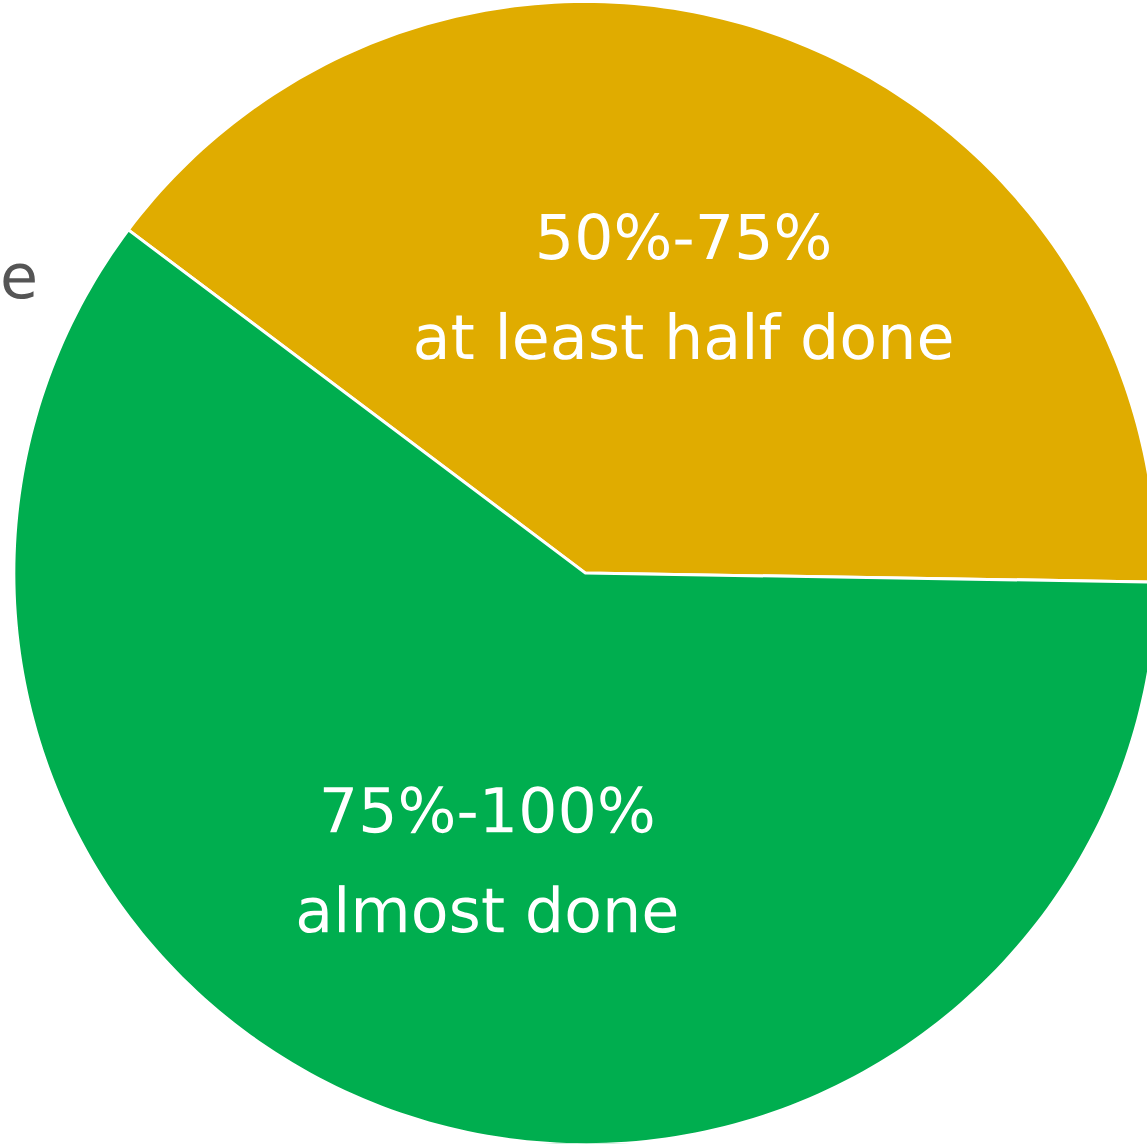  What do you see at coordinates (684, 237) in the screenshot?
I see `slice-label: 50%-75%` at bounding box center [684, 237].